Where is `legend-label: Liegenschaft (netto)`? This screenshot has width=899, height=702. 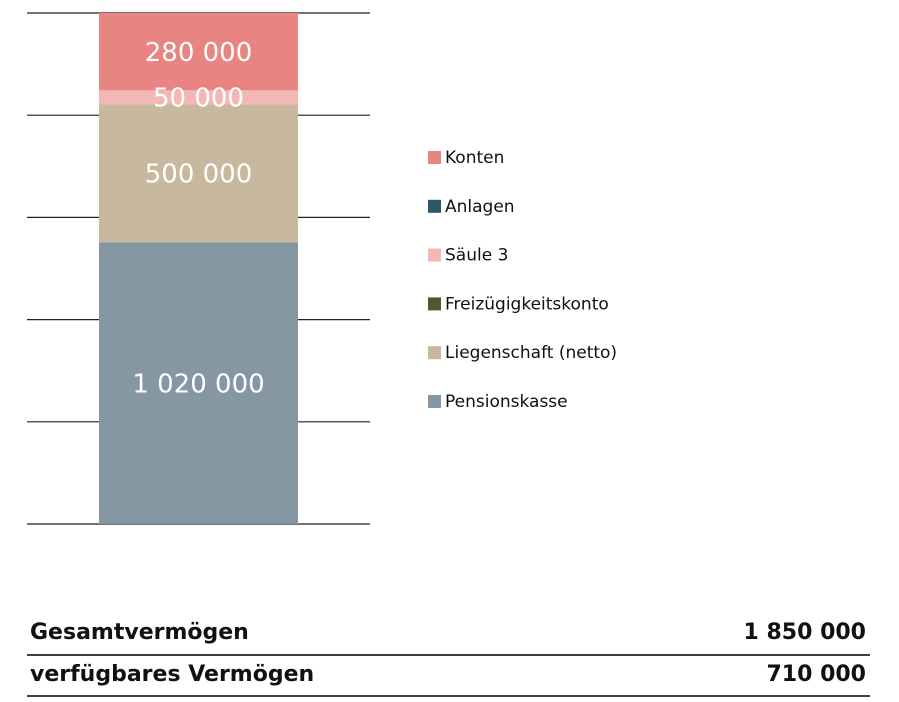
legend-label: Liegenschaft (netto) is located at coordinates (531, 353).